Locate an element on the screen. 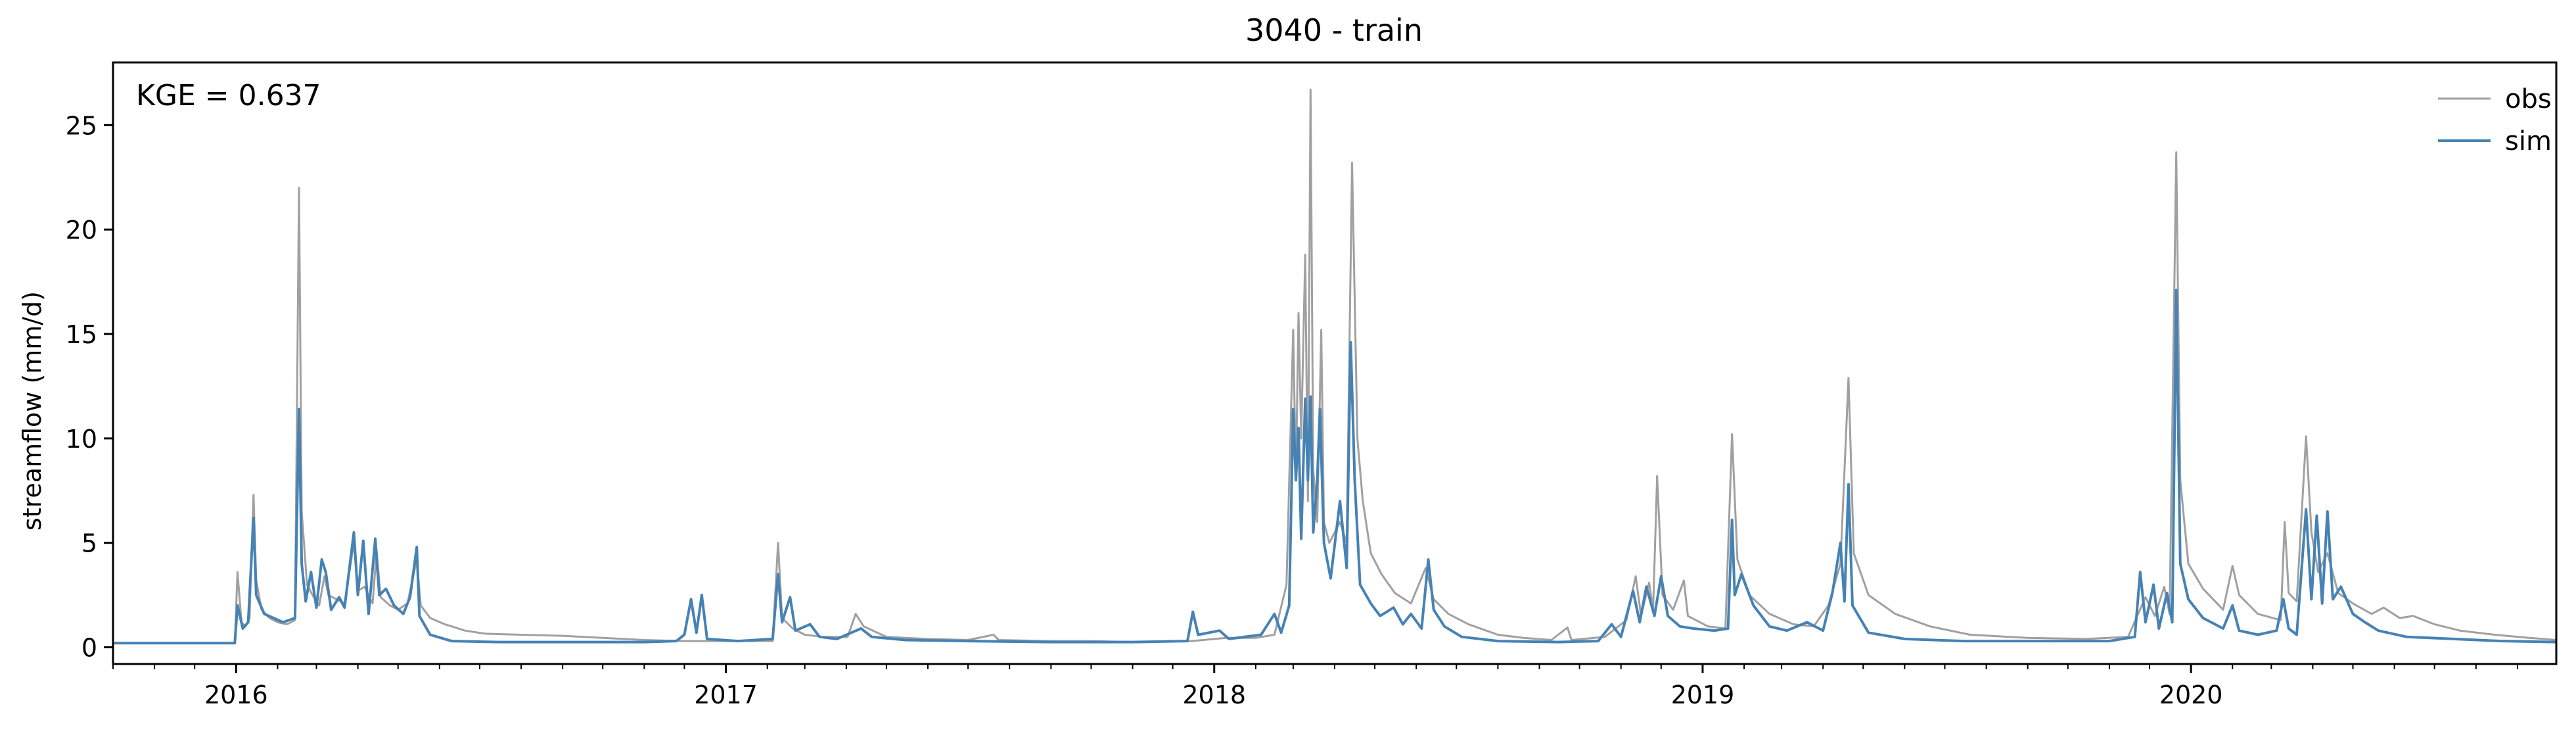 The image size is (2576, 735). y-tick-label: 10 is located at coordinates (82, 439).